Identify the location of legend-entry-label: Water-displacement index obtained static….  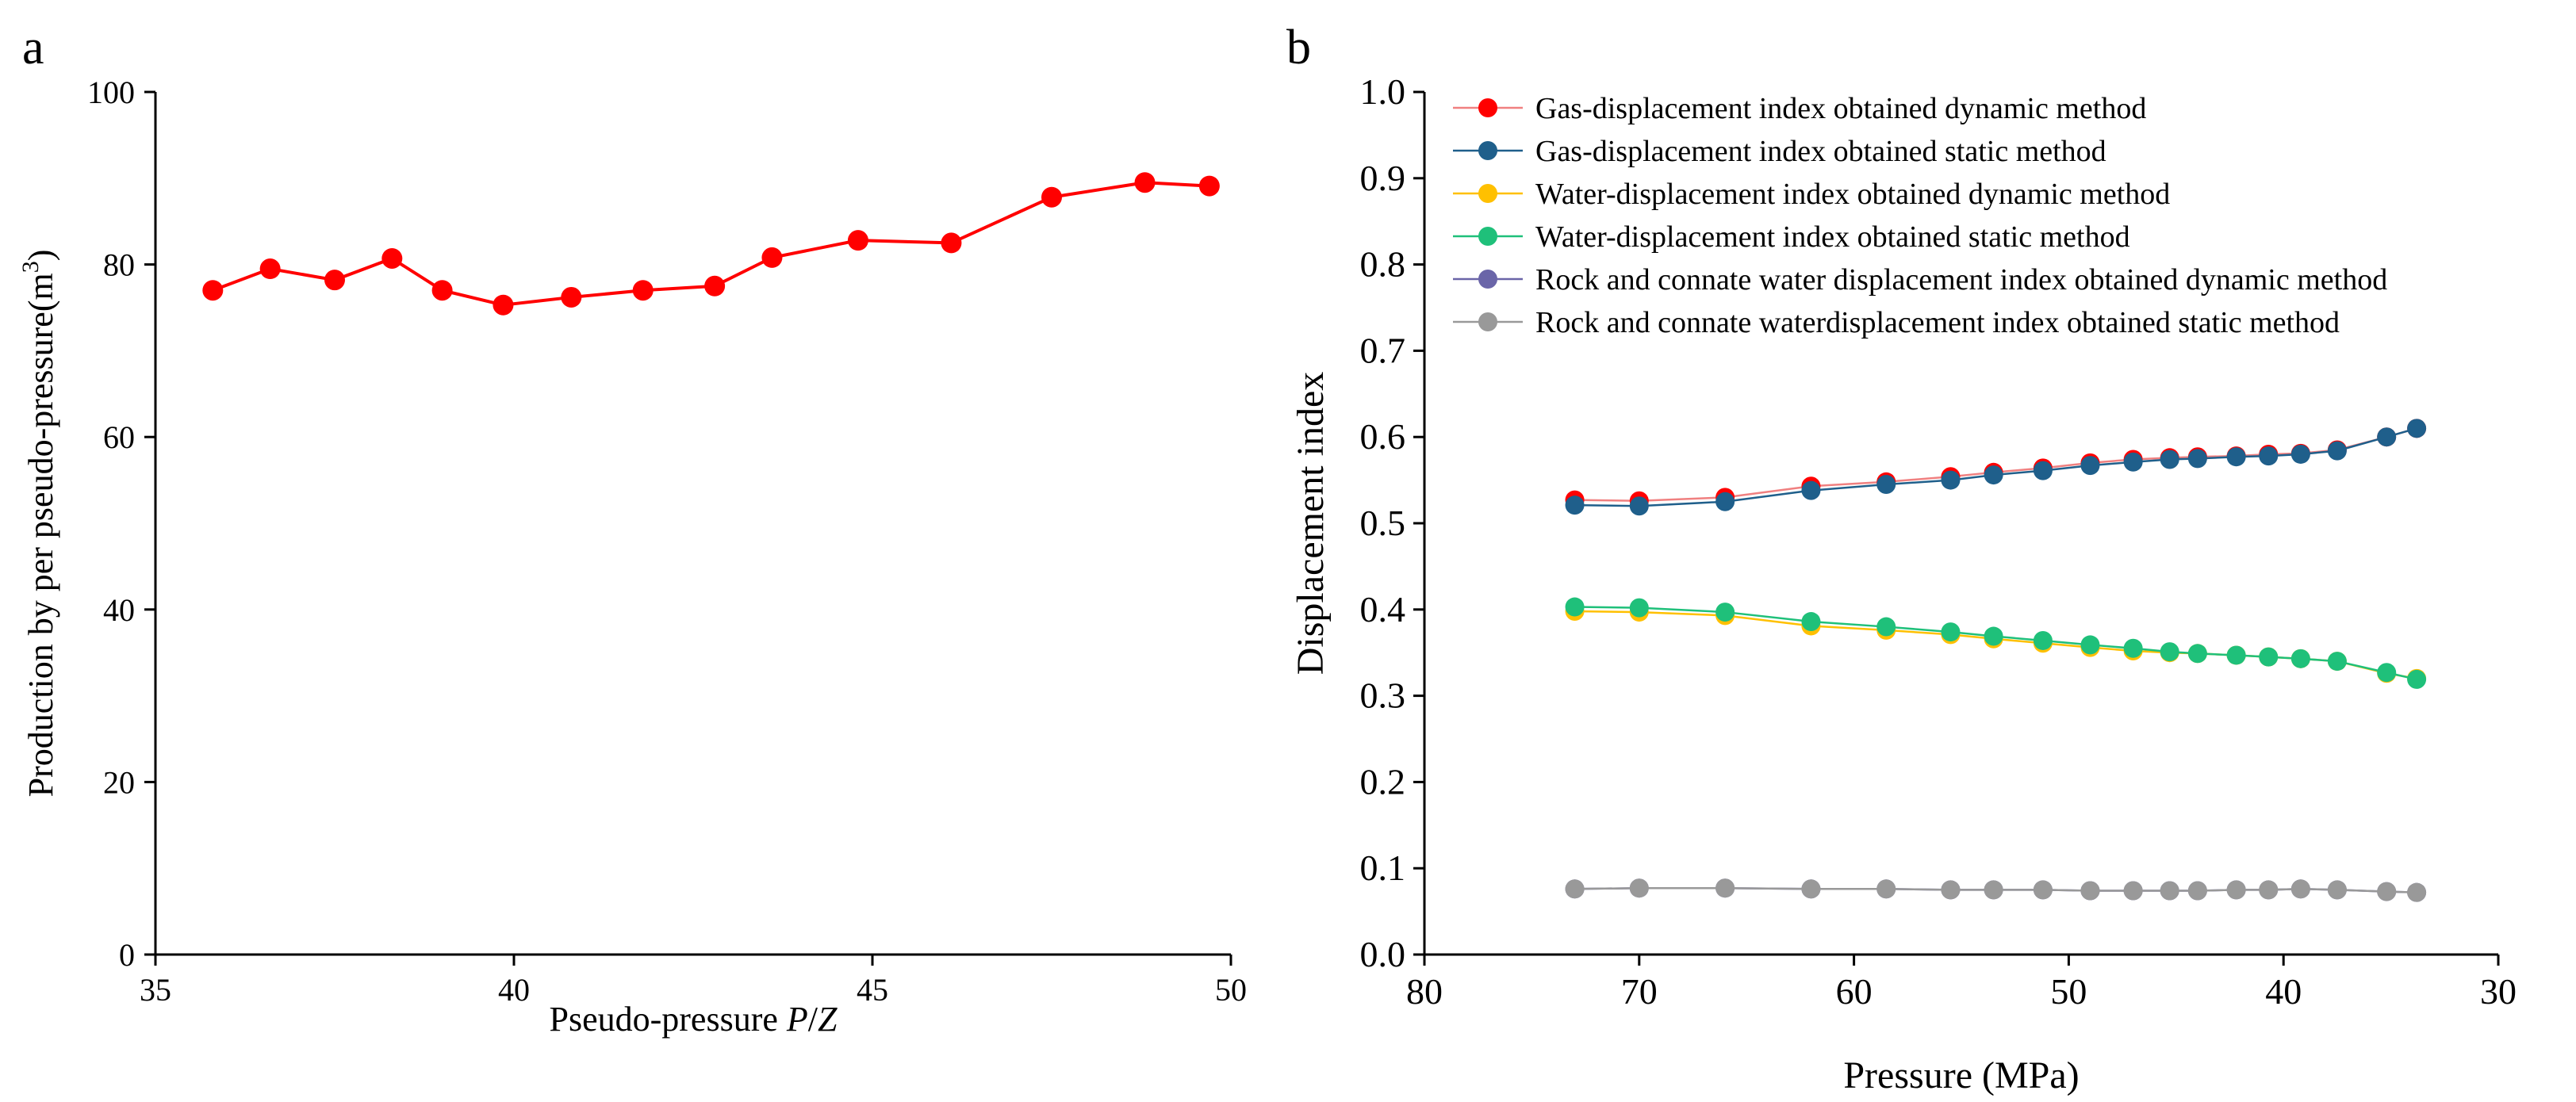
(1832, 237).